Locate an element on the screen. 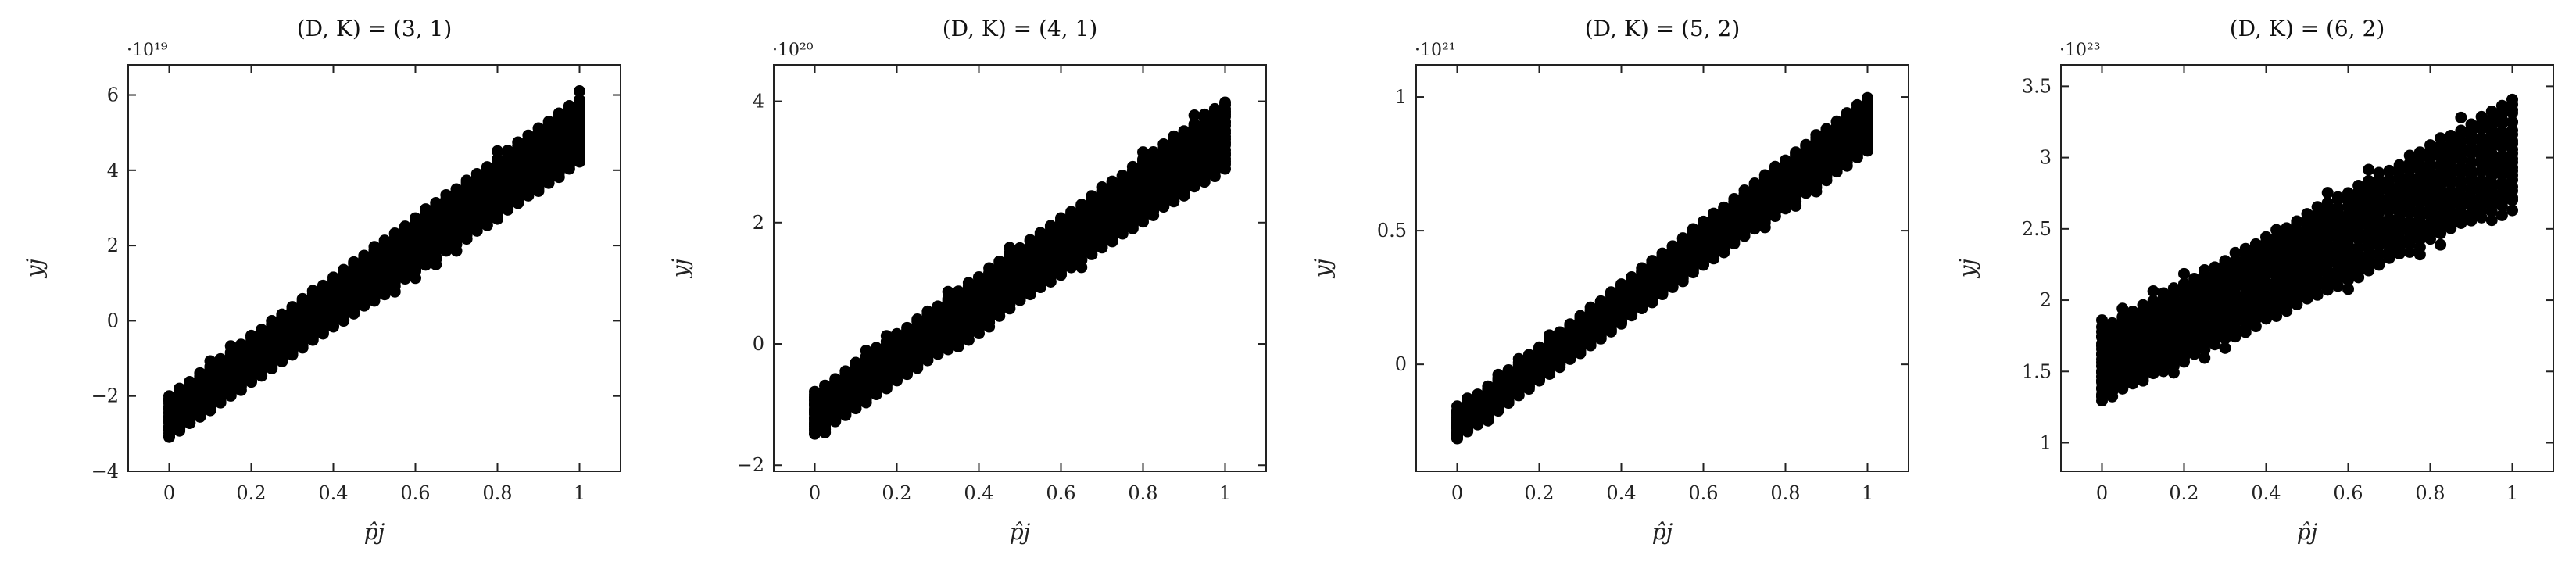 The width and height of the screenshot is (2576, 569). x-tick-label: 0 is located at coordinates (1457, 493).